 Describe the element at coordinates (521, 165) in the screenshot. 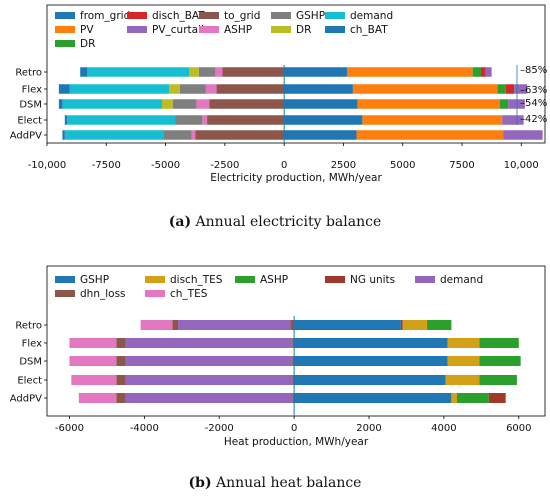

I see `x-tick-label: 10,000` at that location.